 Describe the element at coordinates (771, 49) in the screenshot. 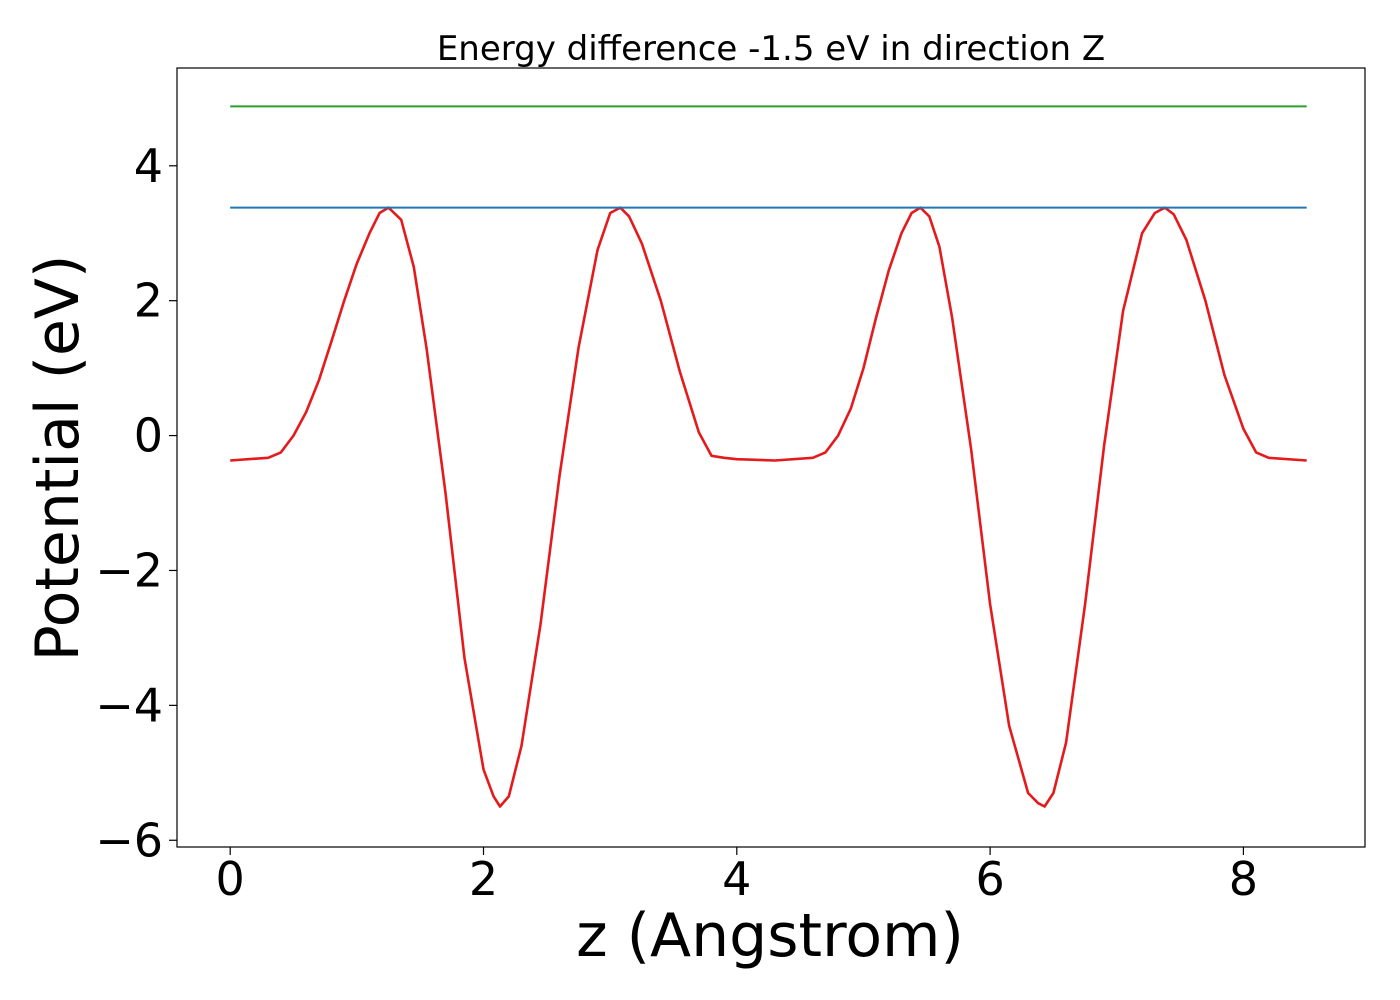

I see `chart-title: Energy difference -1.5 eV in direction Z` at that location.